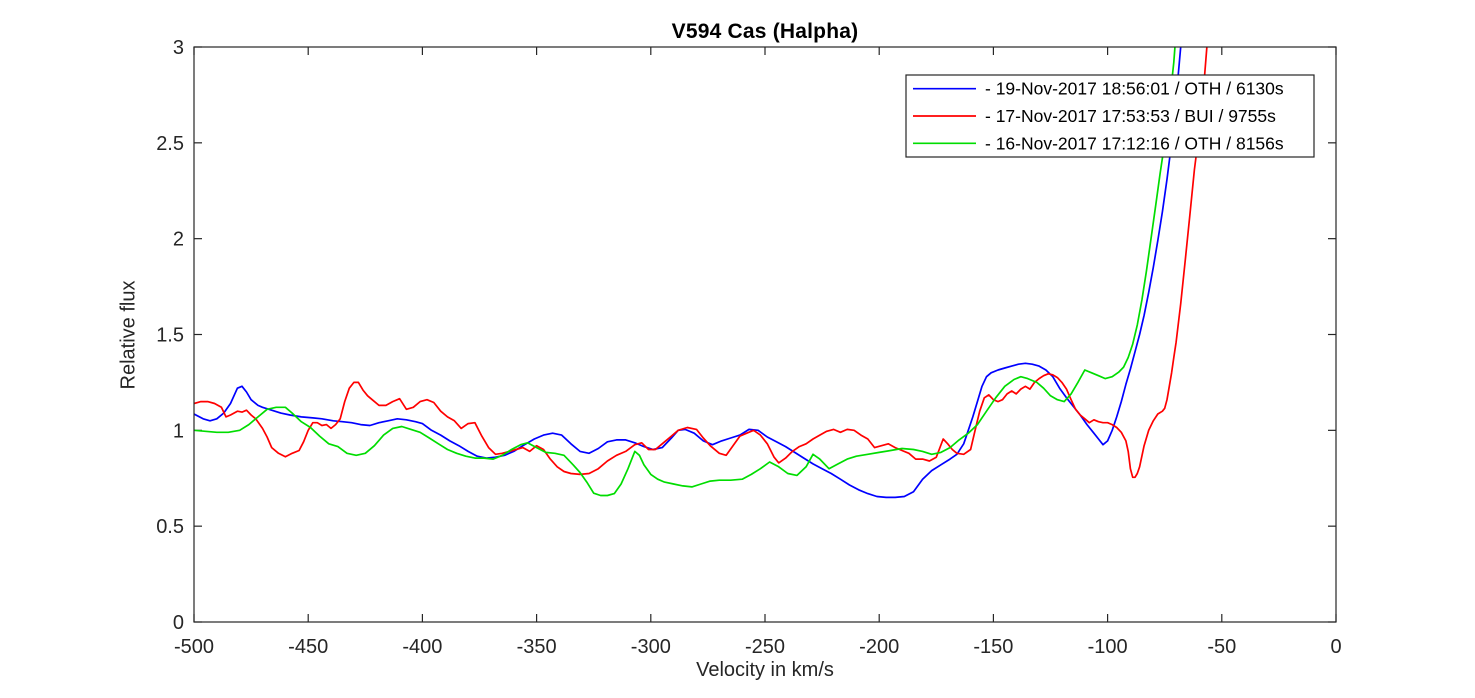 This screenshot has height=698, width=1475. Describe the element at coordinates (537, 647) in the screenshot. I see `x-tick-label: -350` at that location.